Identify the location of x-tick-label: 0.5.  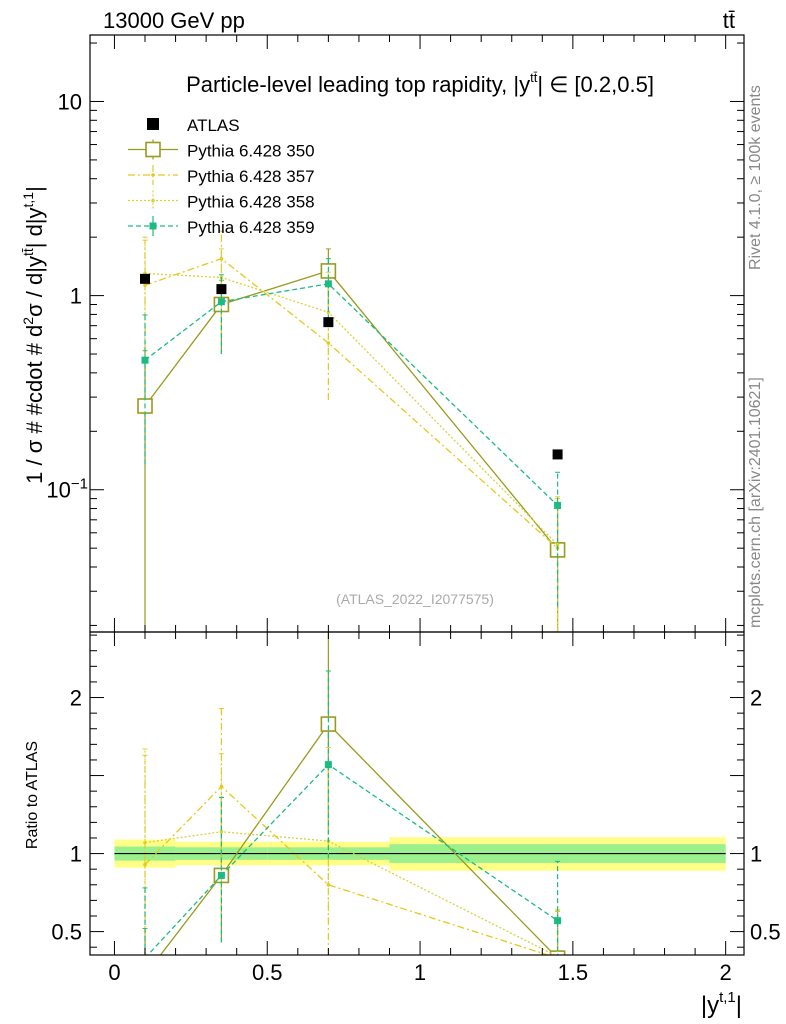
(267, 972).